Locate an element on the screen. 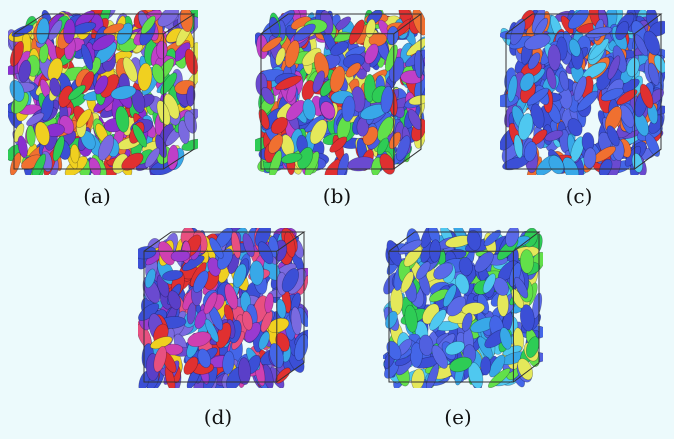 The width and height of the screenshot is (674, 439). ellipsoid-cube-render-c is located at coordinates (582, 92).